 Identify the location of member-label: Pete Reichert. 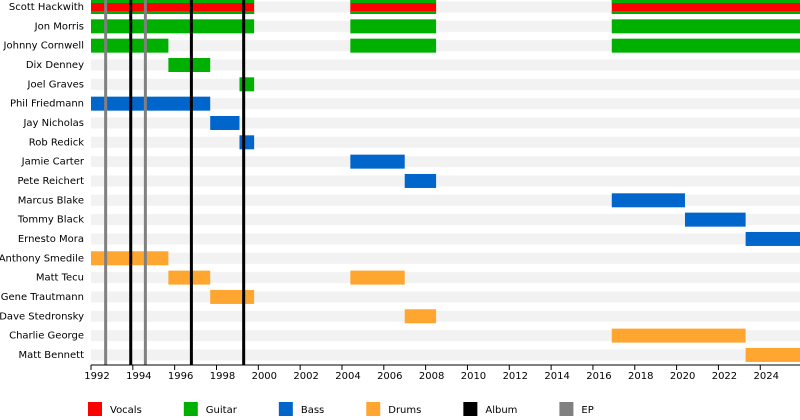
(50, 181).